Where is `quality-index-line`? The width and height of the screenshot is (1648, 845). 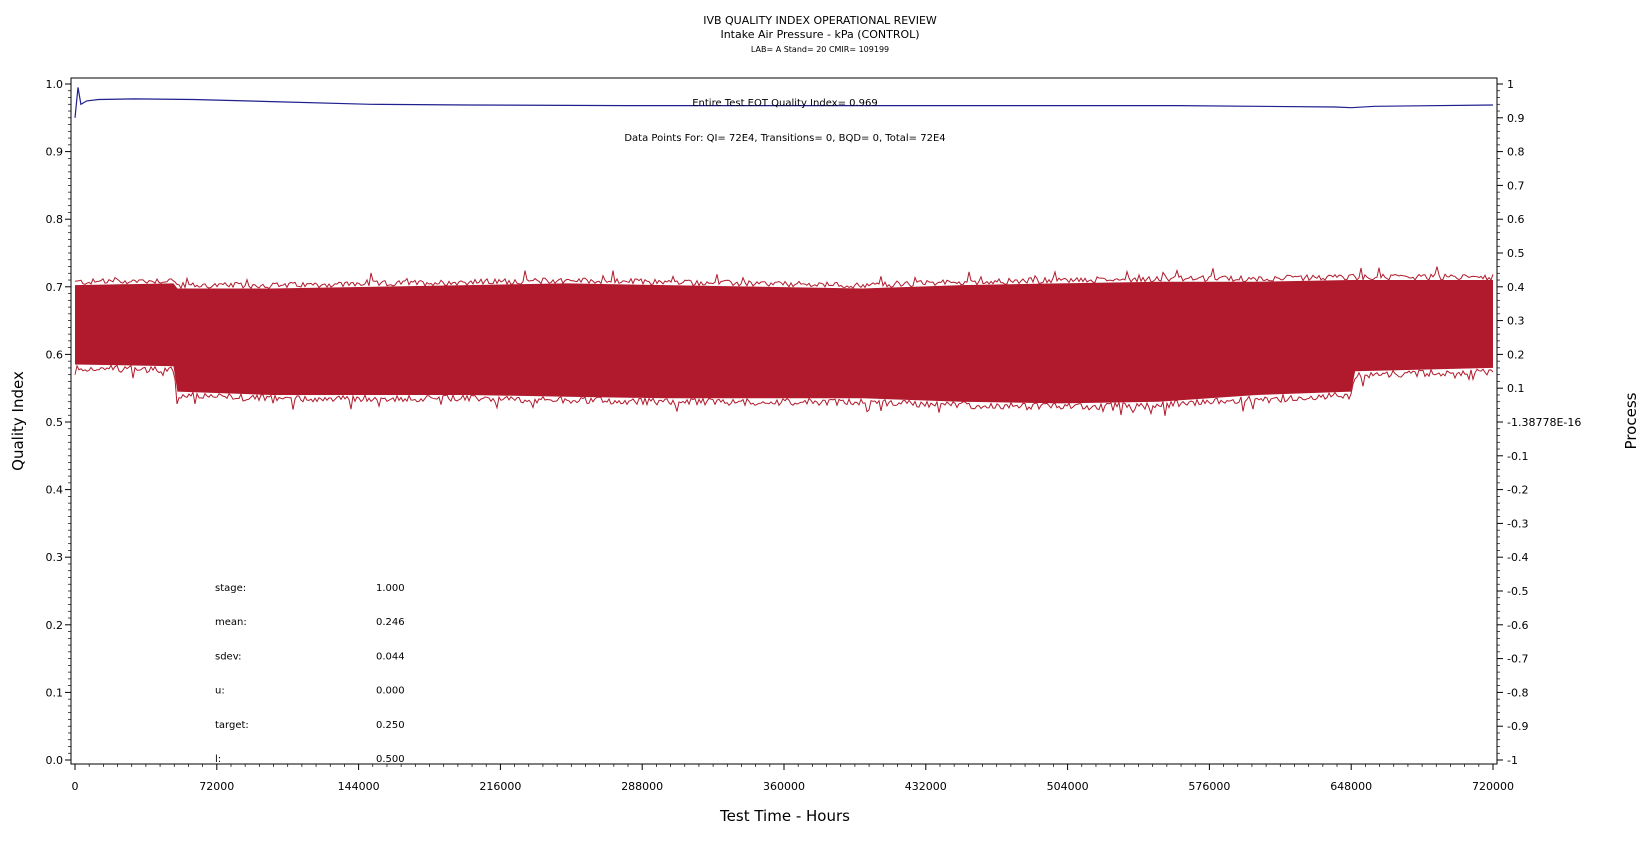
quality-index-line is located at coordinates (784, 102).